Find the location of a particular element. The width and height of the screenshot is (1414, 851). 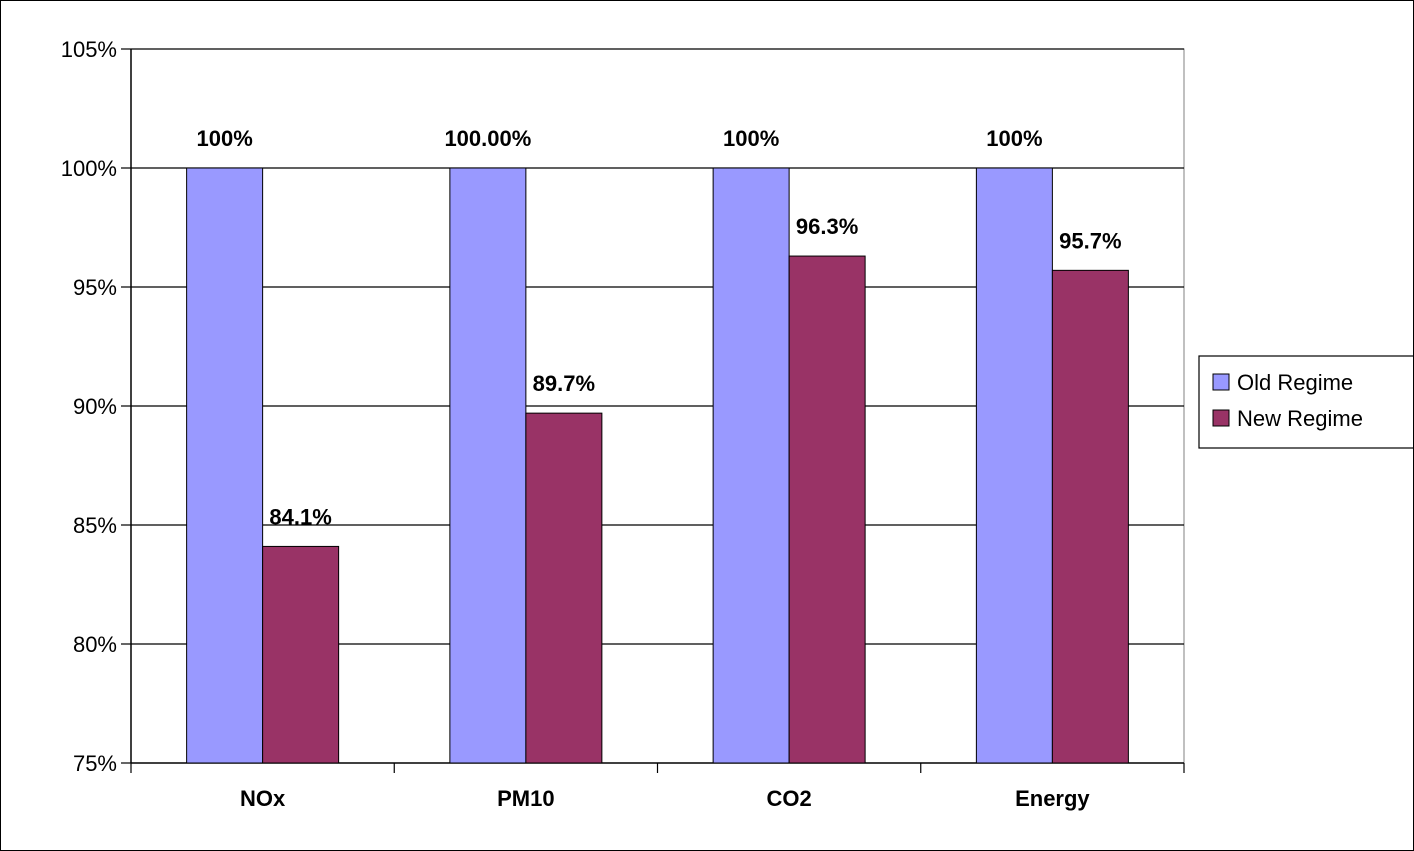

category-label: NOx is located at coordinates (263, 798).